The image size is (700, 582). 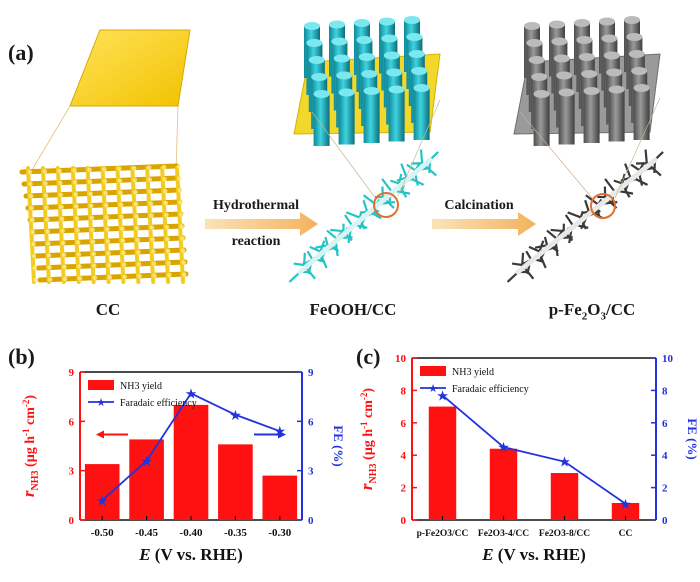 I want to click on stage-label-pfe2o3-sub3: 3, so click(x=603, y=316).